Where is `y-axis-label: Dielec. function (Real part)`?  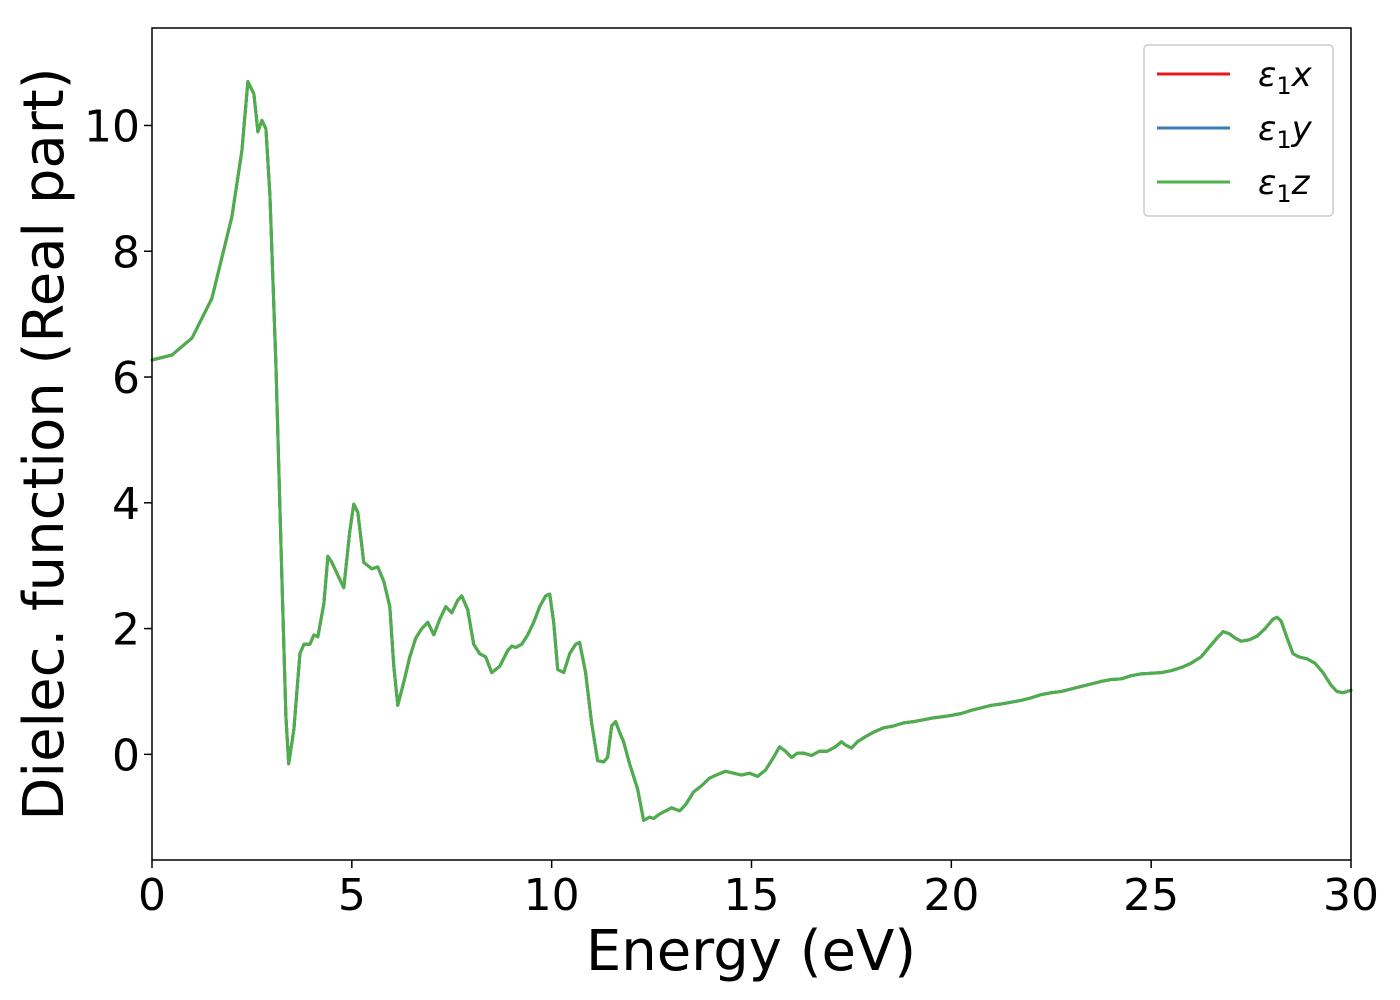 y-axis-label: Dielec. function (Real part) is located at coordinates (44, 443).